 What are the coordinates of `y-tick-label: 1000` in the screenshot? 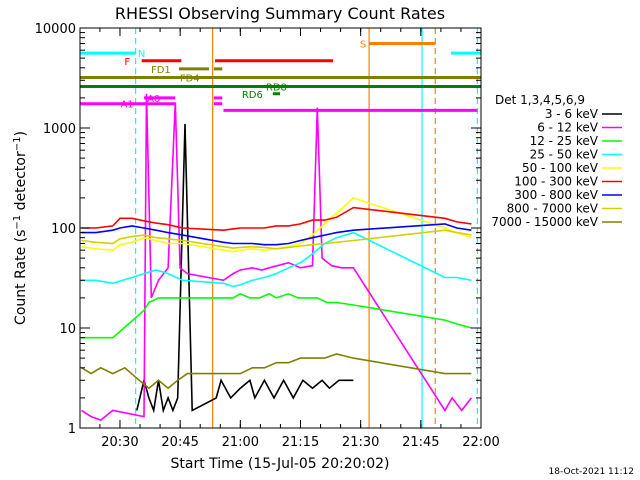 It's located at (59, 129).